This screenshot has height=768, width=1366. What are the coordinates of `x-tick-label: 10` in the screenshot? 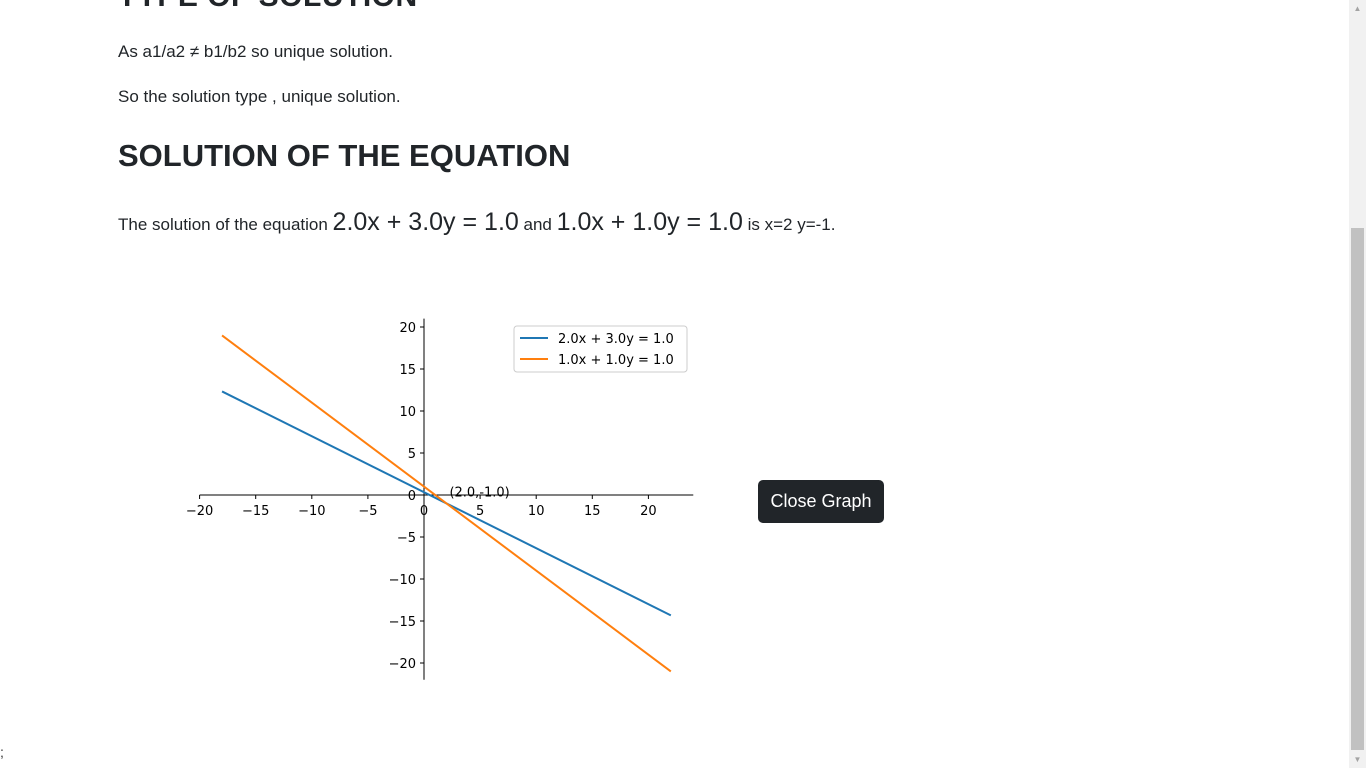 It's located at (536, 511).